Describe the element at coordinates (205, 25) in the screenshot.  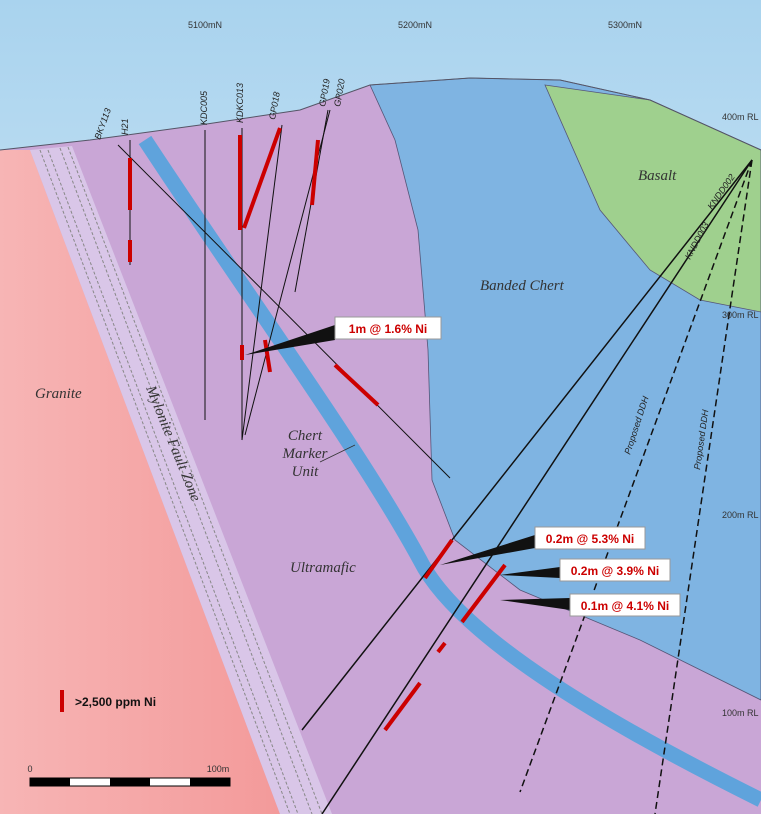
I see `northing: 5100mN` at that location.